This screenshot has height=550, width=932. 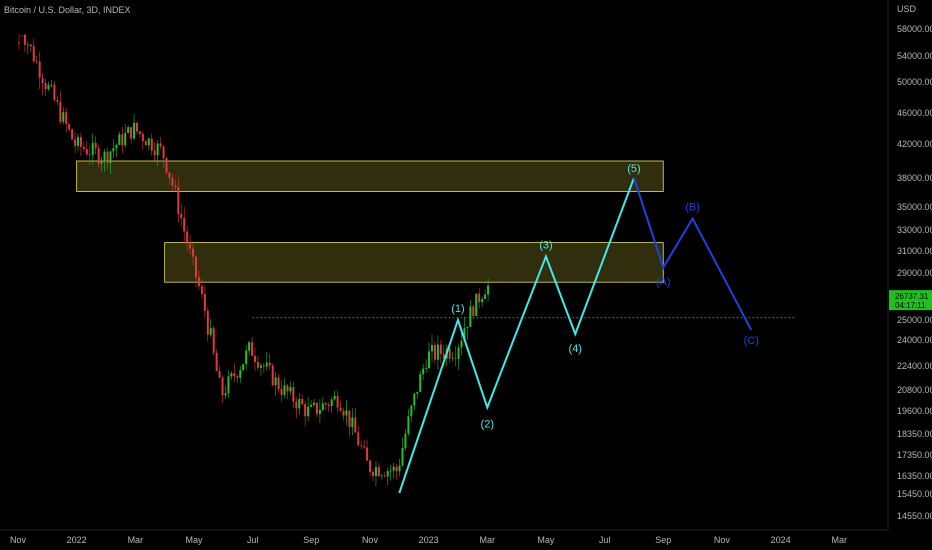 What do you see at coordinates (914, 516) in the screenshot?
I see `y-tick-label: 14550.00` at bounding box center [914, 516].